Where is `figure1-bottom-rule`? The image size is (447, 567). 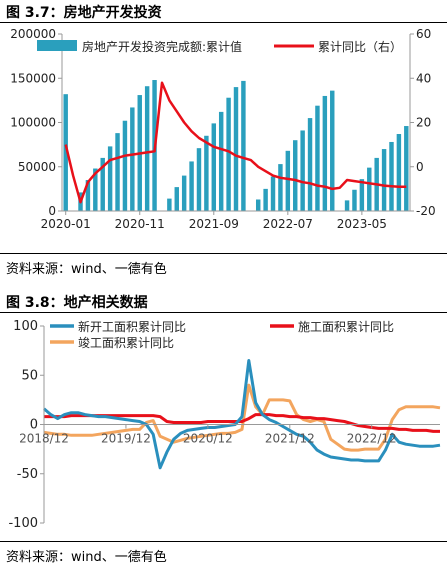 figure1-bottom-rule is located at coordinates (223, 253).